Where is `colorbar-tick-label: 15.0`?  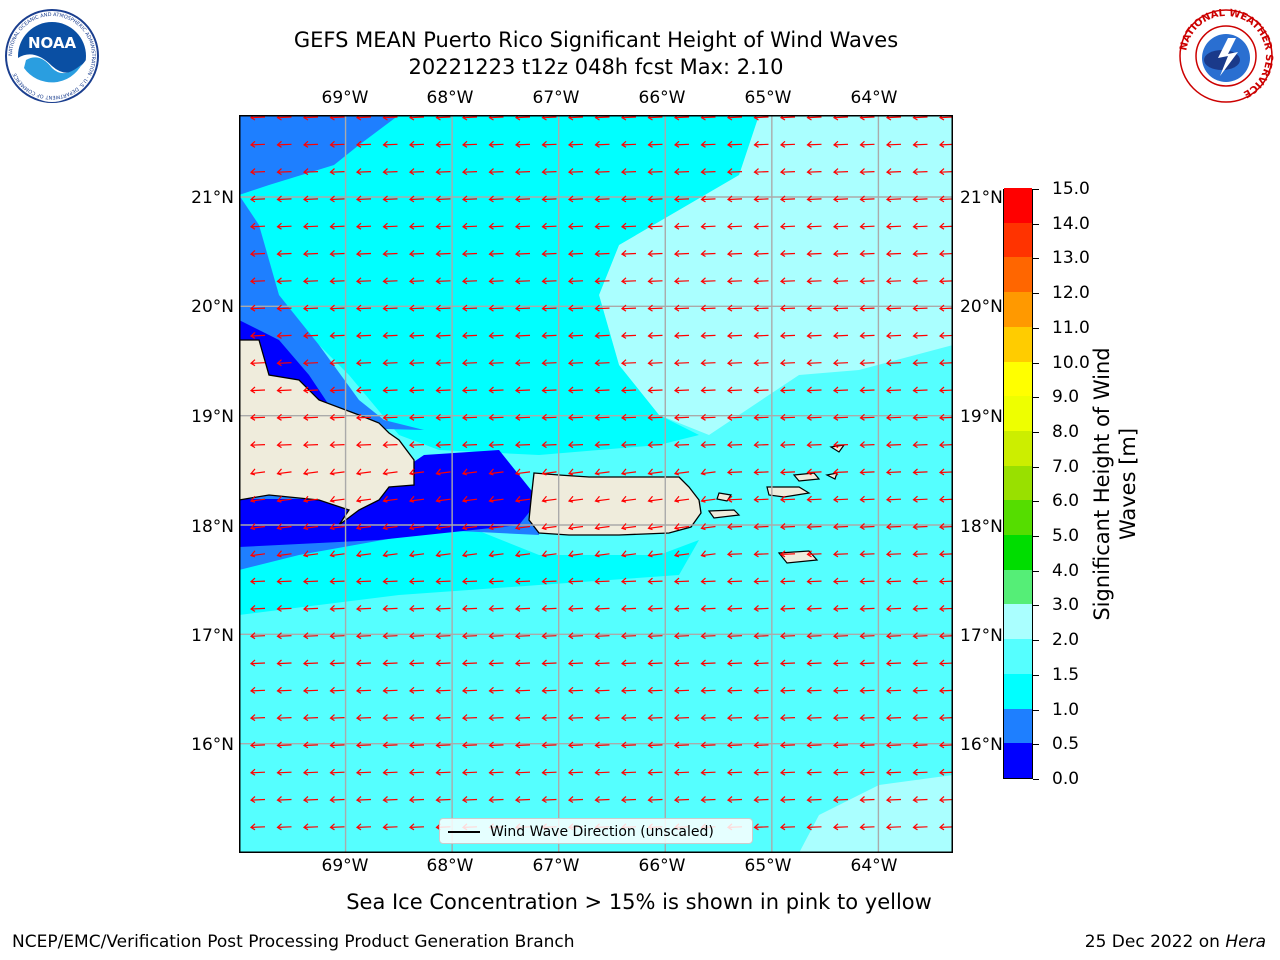
colorbar-tick-label: 15.0 is located at coordinates (1071, 189).